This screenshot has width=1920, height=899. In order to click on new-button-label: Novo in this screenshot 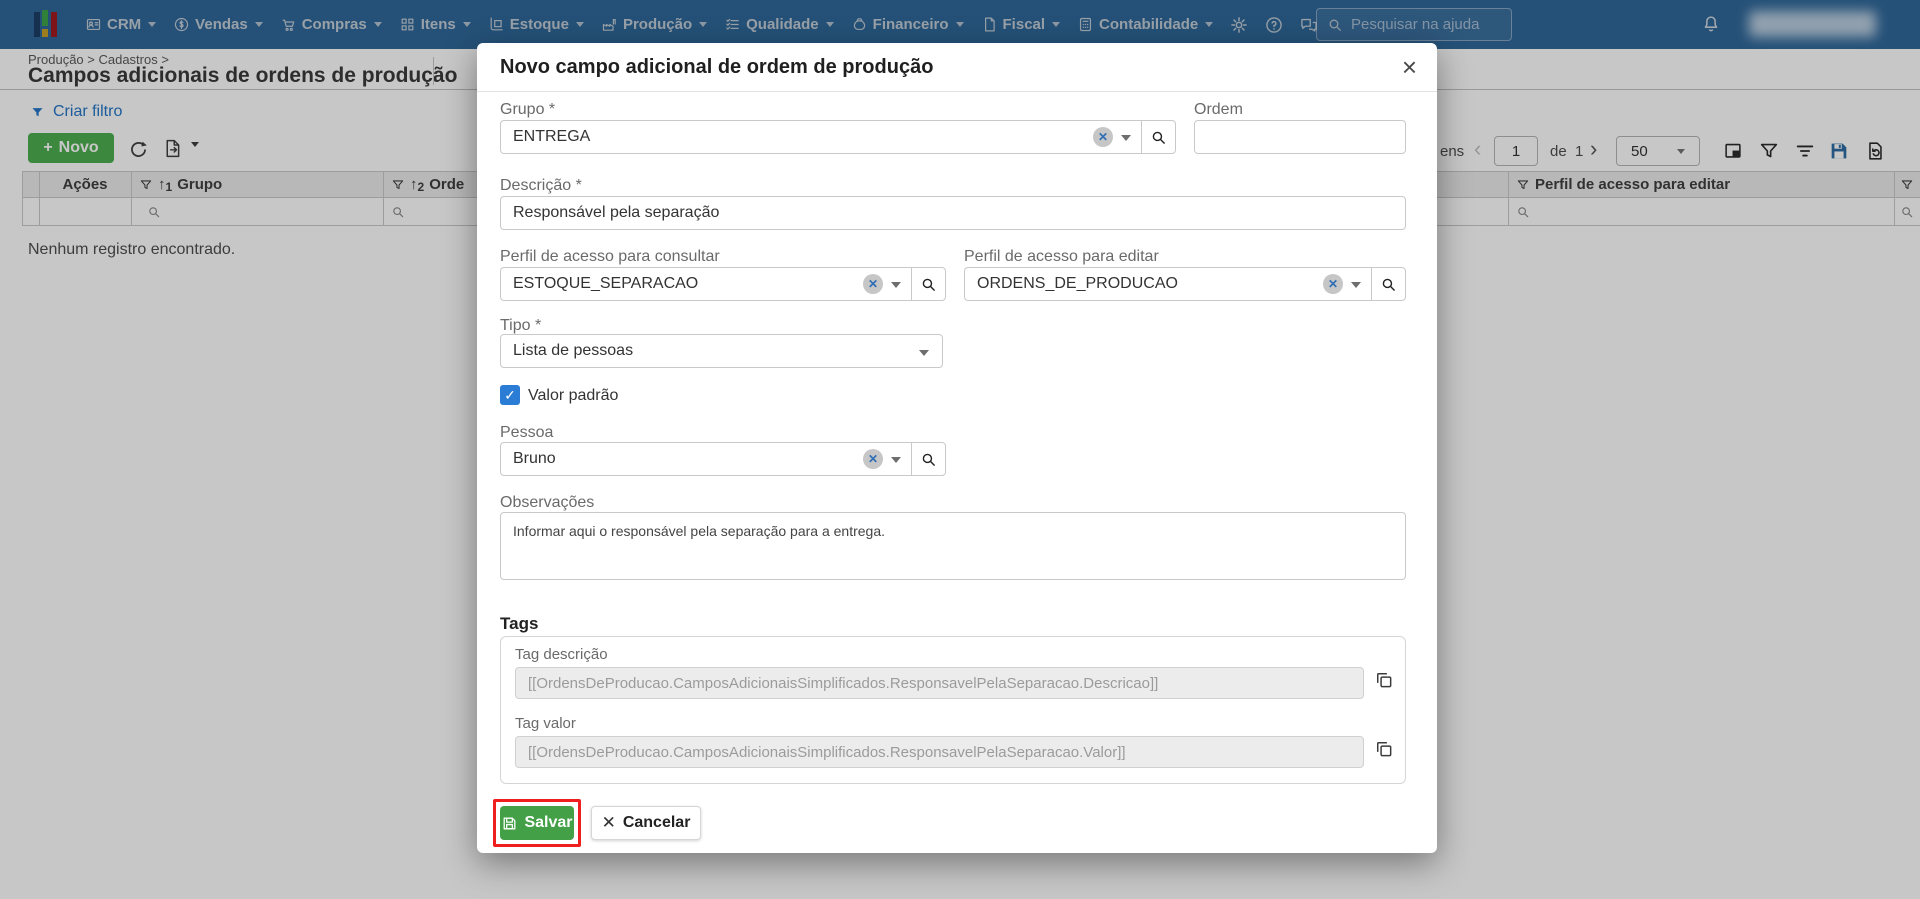, I will do `click(78, 147)`.